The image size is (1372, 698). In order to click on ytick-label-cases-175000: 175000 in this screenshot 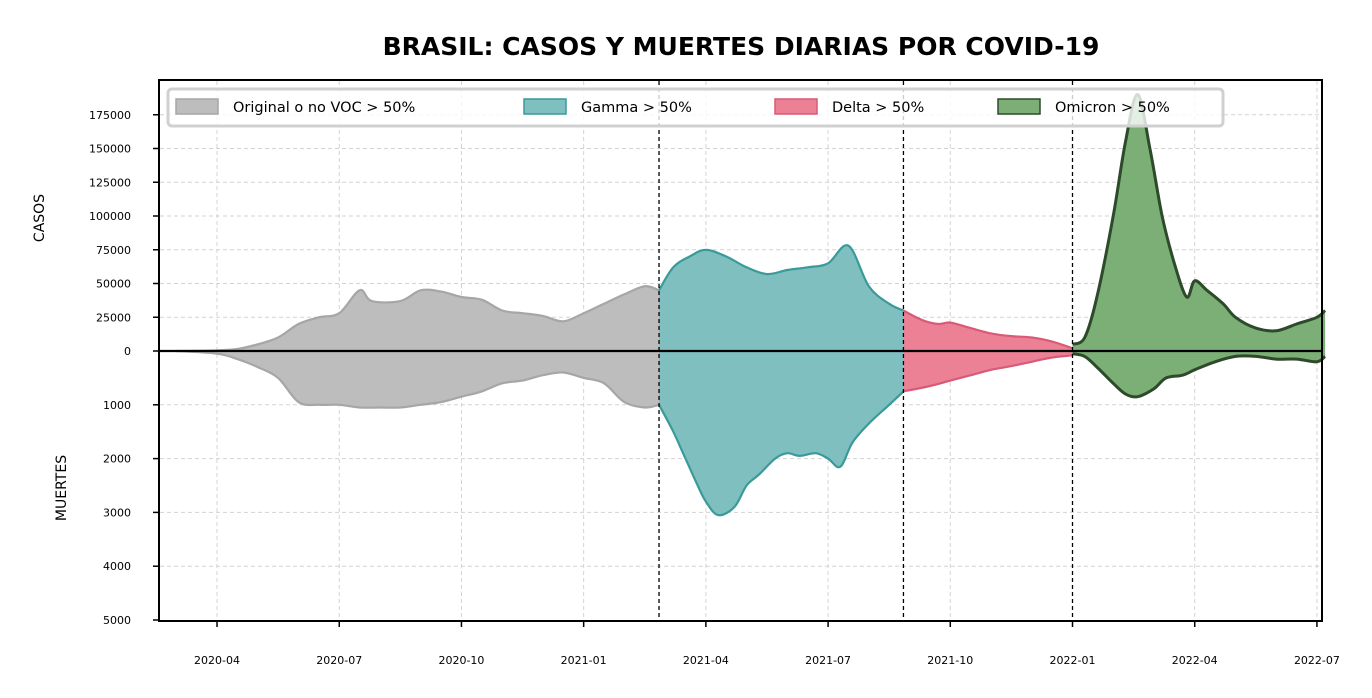, I will do `click(110, 115)`.